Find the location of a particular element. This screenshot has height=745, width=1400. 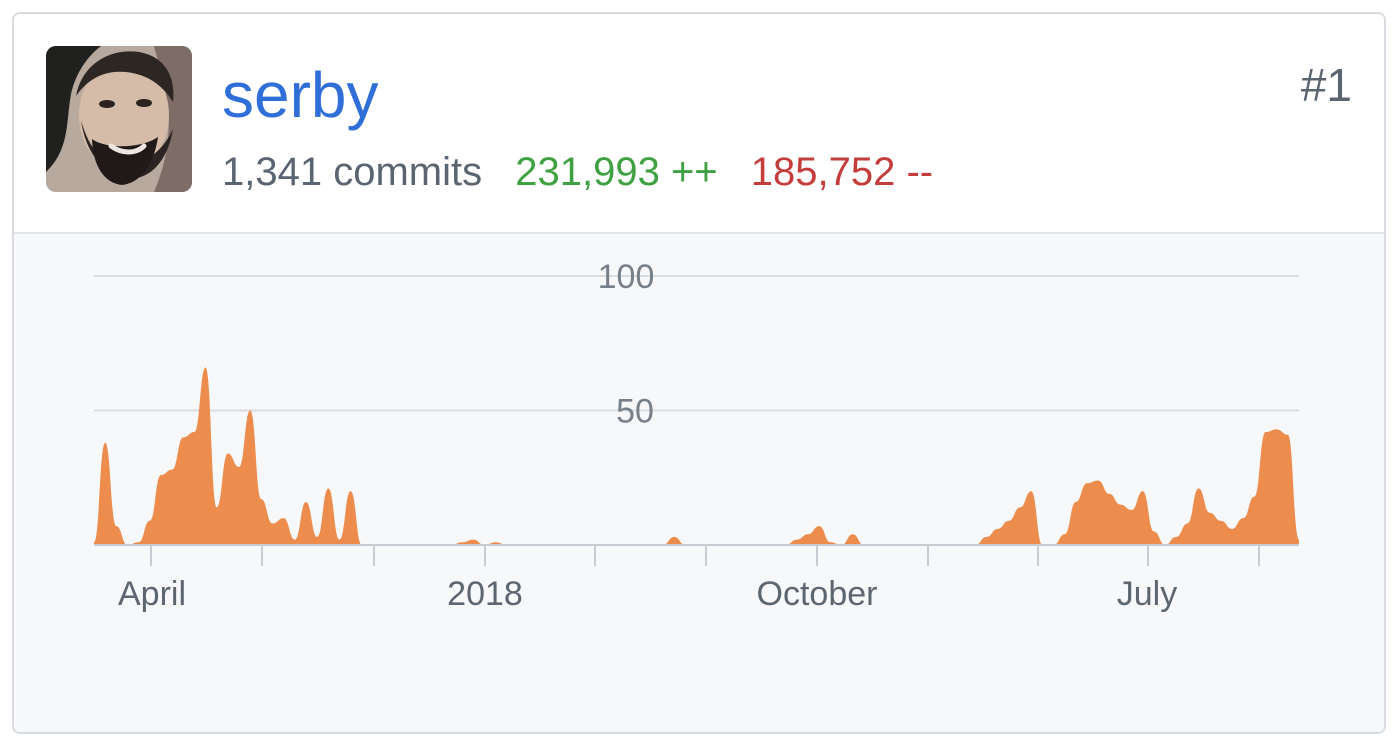

y-tick-label-50: 50 is located at coordinates (635, 412).